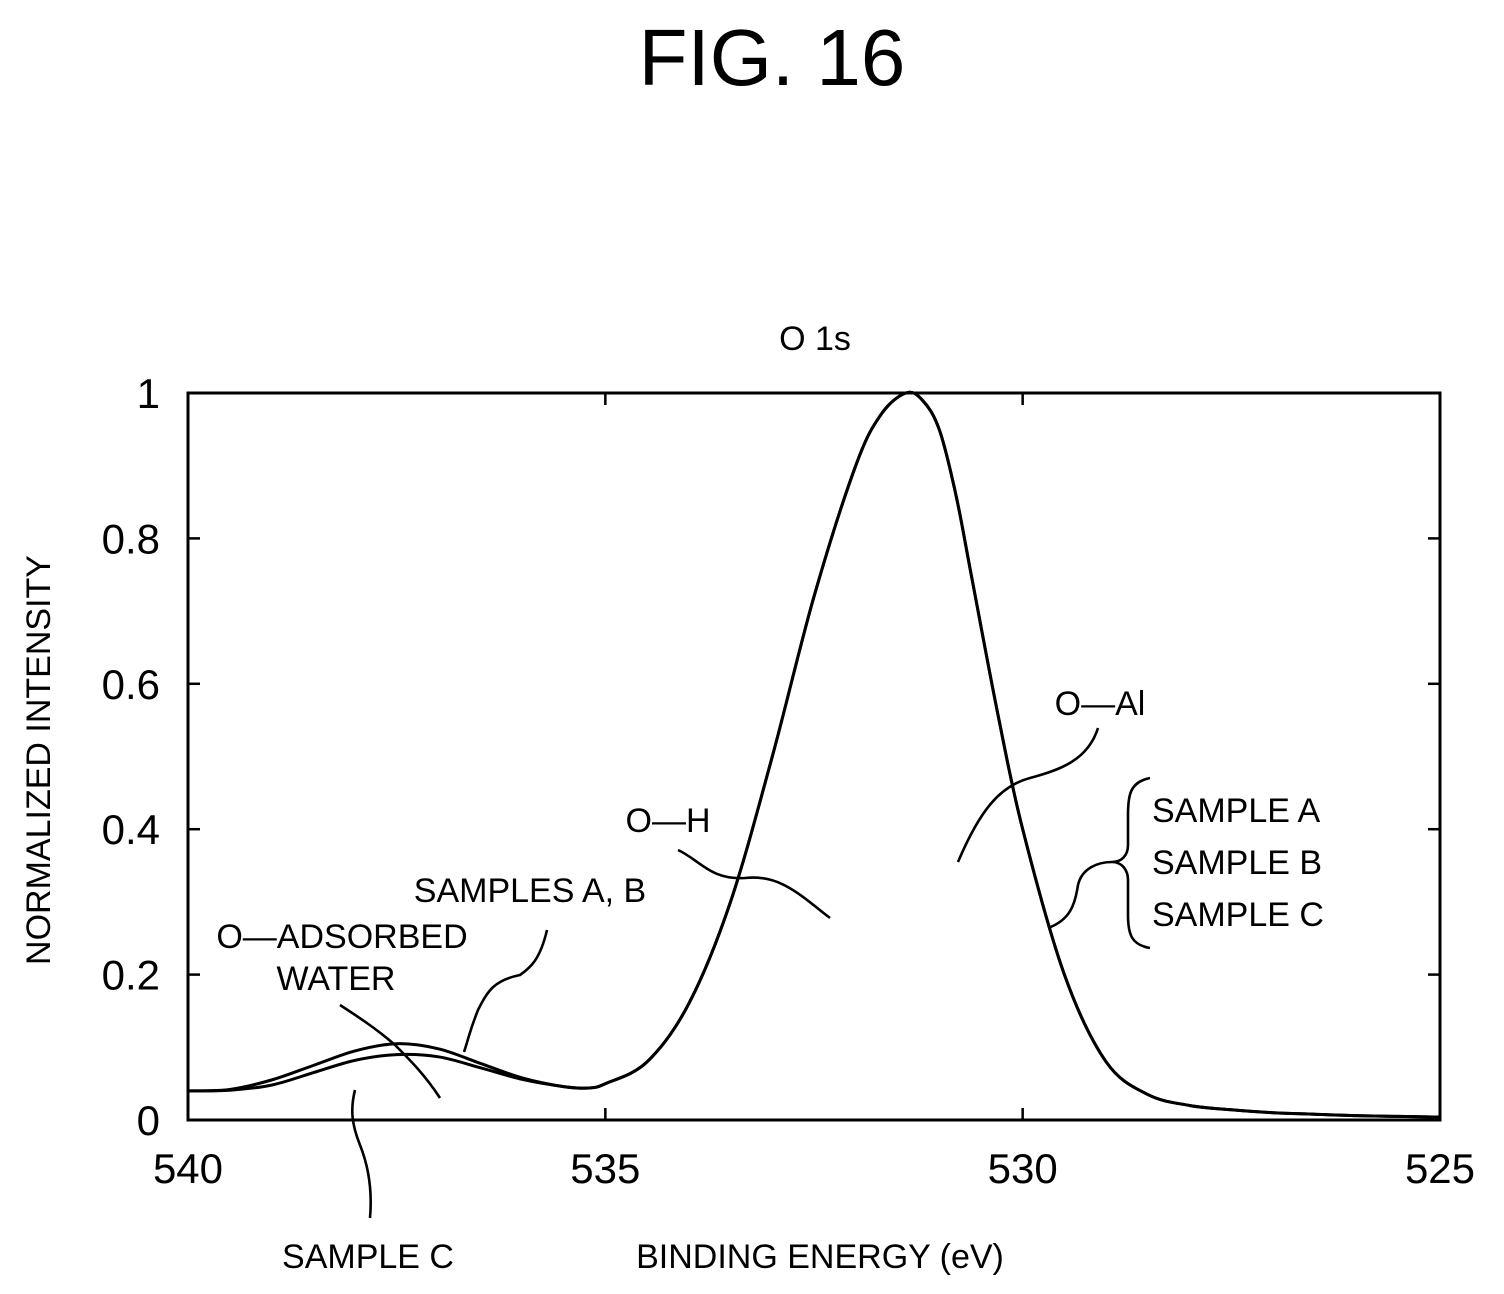 The height and width of the screenshot is (1294, 1504). I want to click on o-adsorbed-label: O—ADSORBED, so click(341, 937).